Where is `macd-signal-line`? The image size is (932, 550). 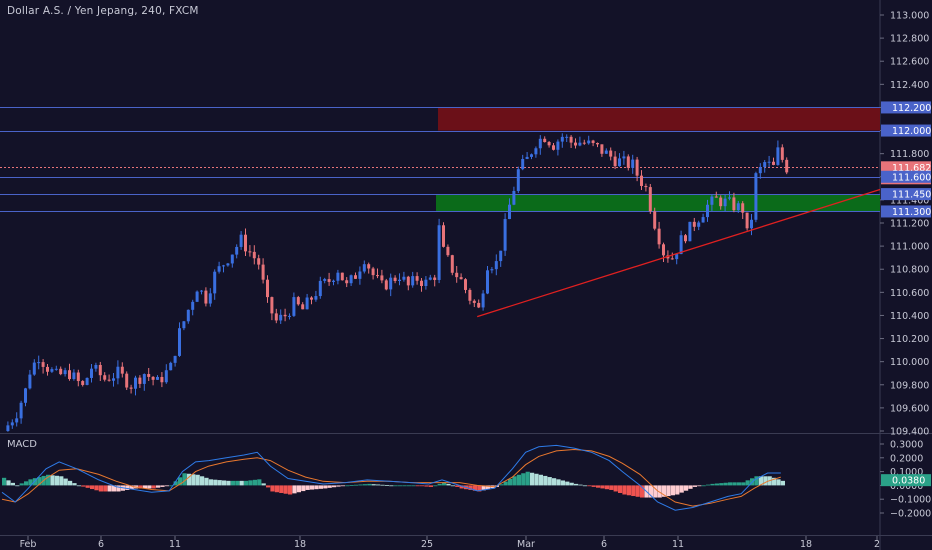 macd-signal-line is located at coordinates (391, 477).